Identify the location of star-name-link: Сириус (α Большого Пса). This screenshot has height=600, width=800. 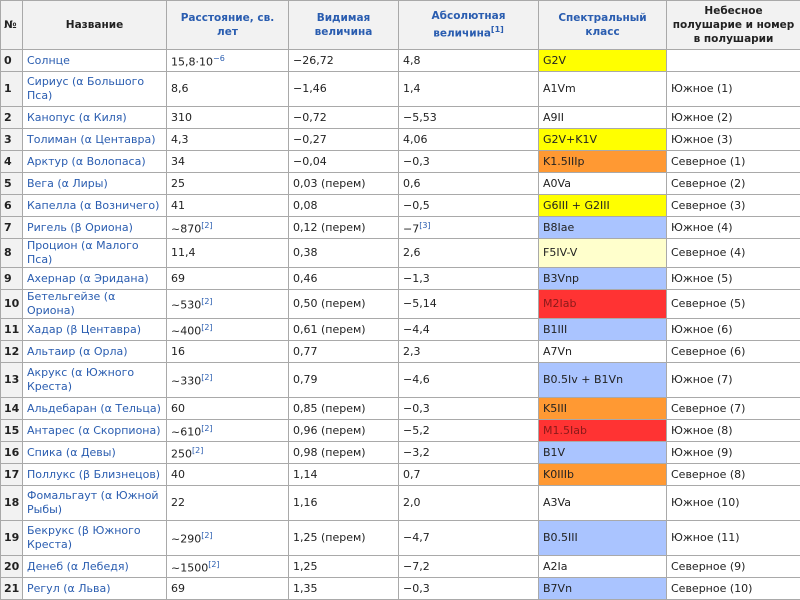
(94, 89).